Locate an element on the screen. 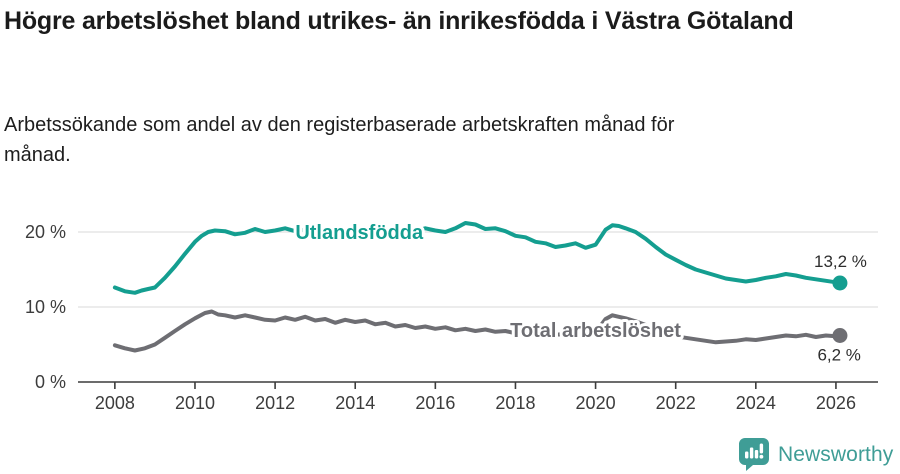 Image resolution: width=900 pixels, height=474 pixels. x-axis-label: 2012 is located at coordinates (275, 403).